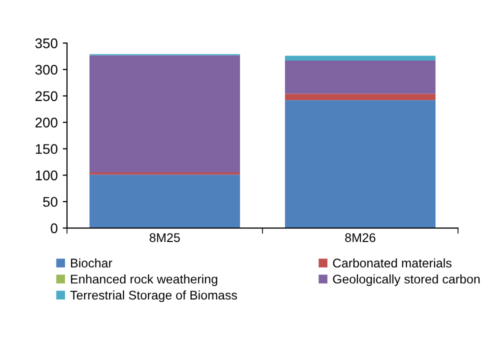  Describe the element at coordinates (153, 296) in the screenshot. I see `legend-label: Terrestrial Storage of Biomass` at that location.